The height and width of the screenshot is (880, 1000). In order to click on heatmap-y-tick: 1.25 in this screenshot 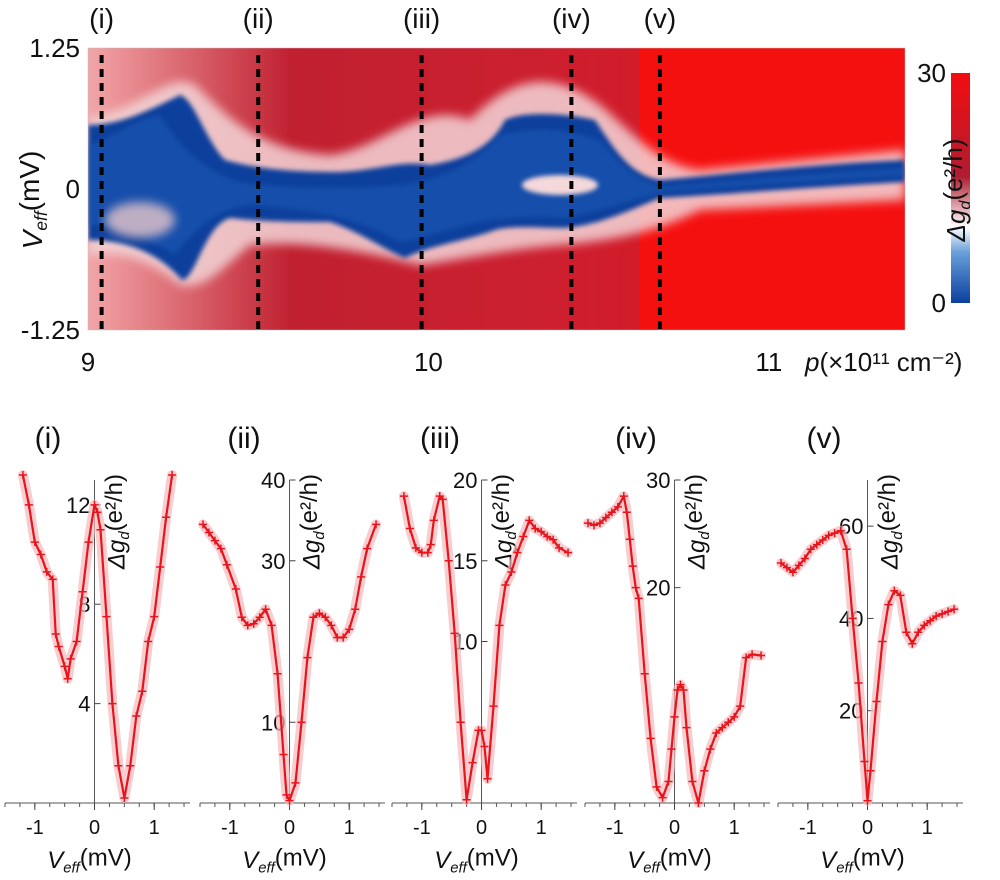, I will do `click(54, 48)`.